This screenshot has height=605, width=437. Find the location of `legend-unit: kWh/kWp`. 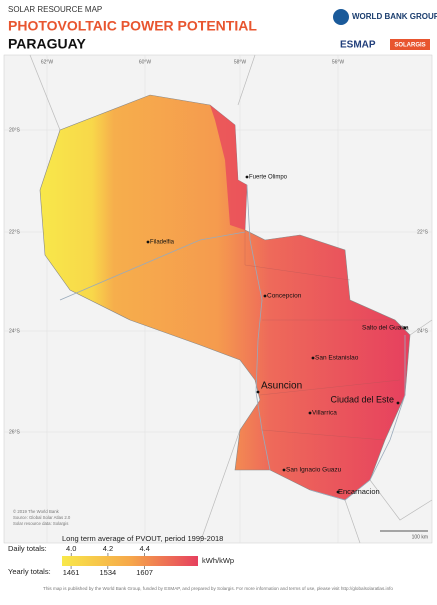

legend-unit: kWh/kWp is located at coordinates (218, 560).